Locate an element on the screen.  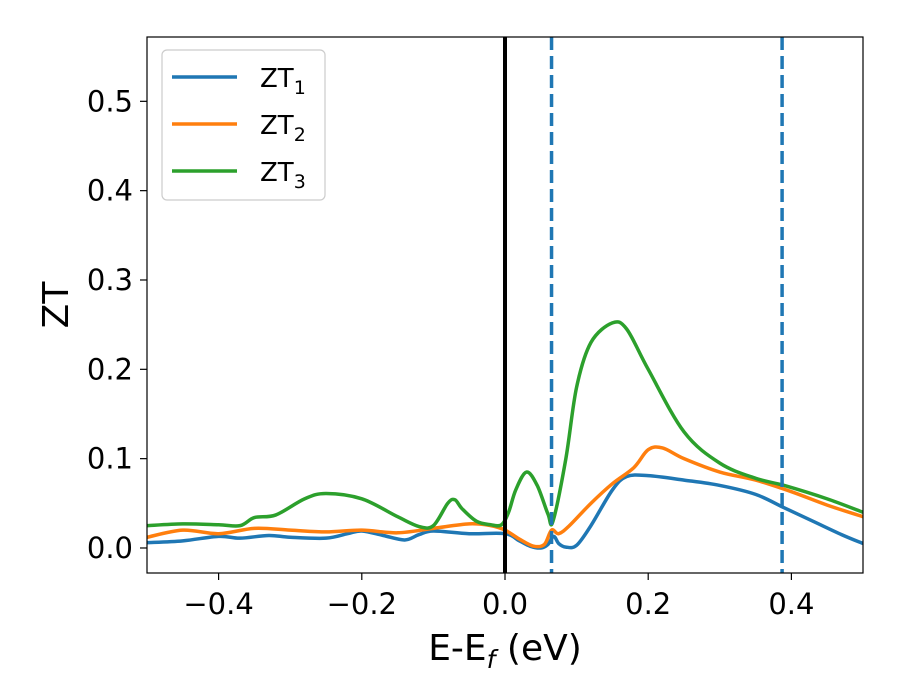
legend-label-zt2: ZT2 is located at coordinates (283, 128).